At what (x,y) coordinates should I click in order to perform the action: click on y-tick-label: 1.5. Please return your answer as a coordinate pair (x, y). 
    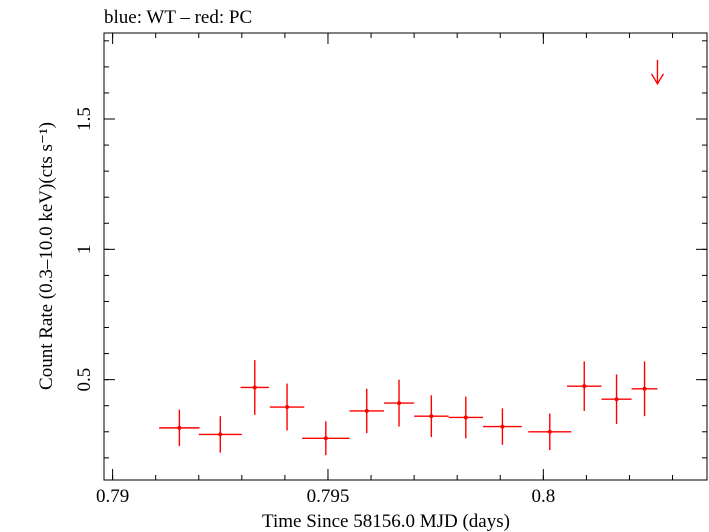
    Looking at the image, I should click on (84, 119).